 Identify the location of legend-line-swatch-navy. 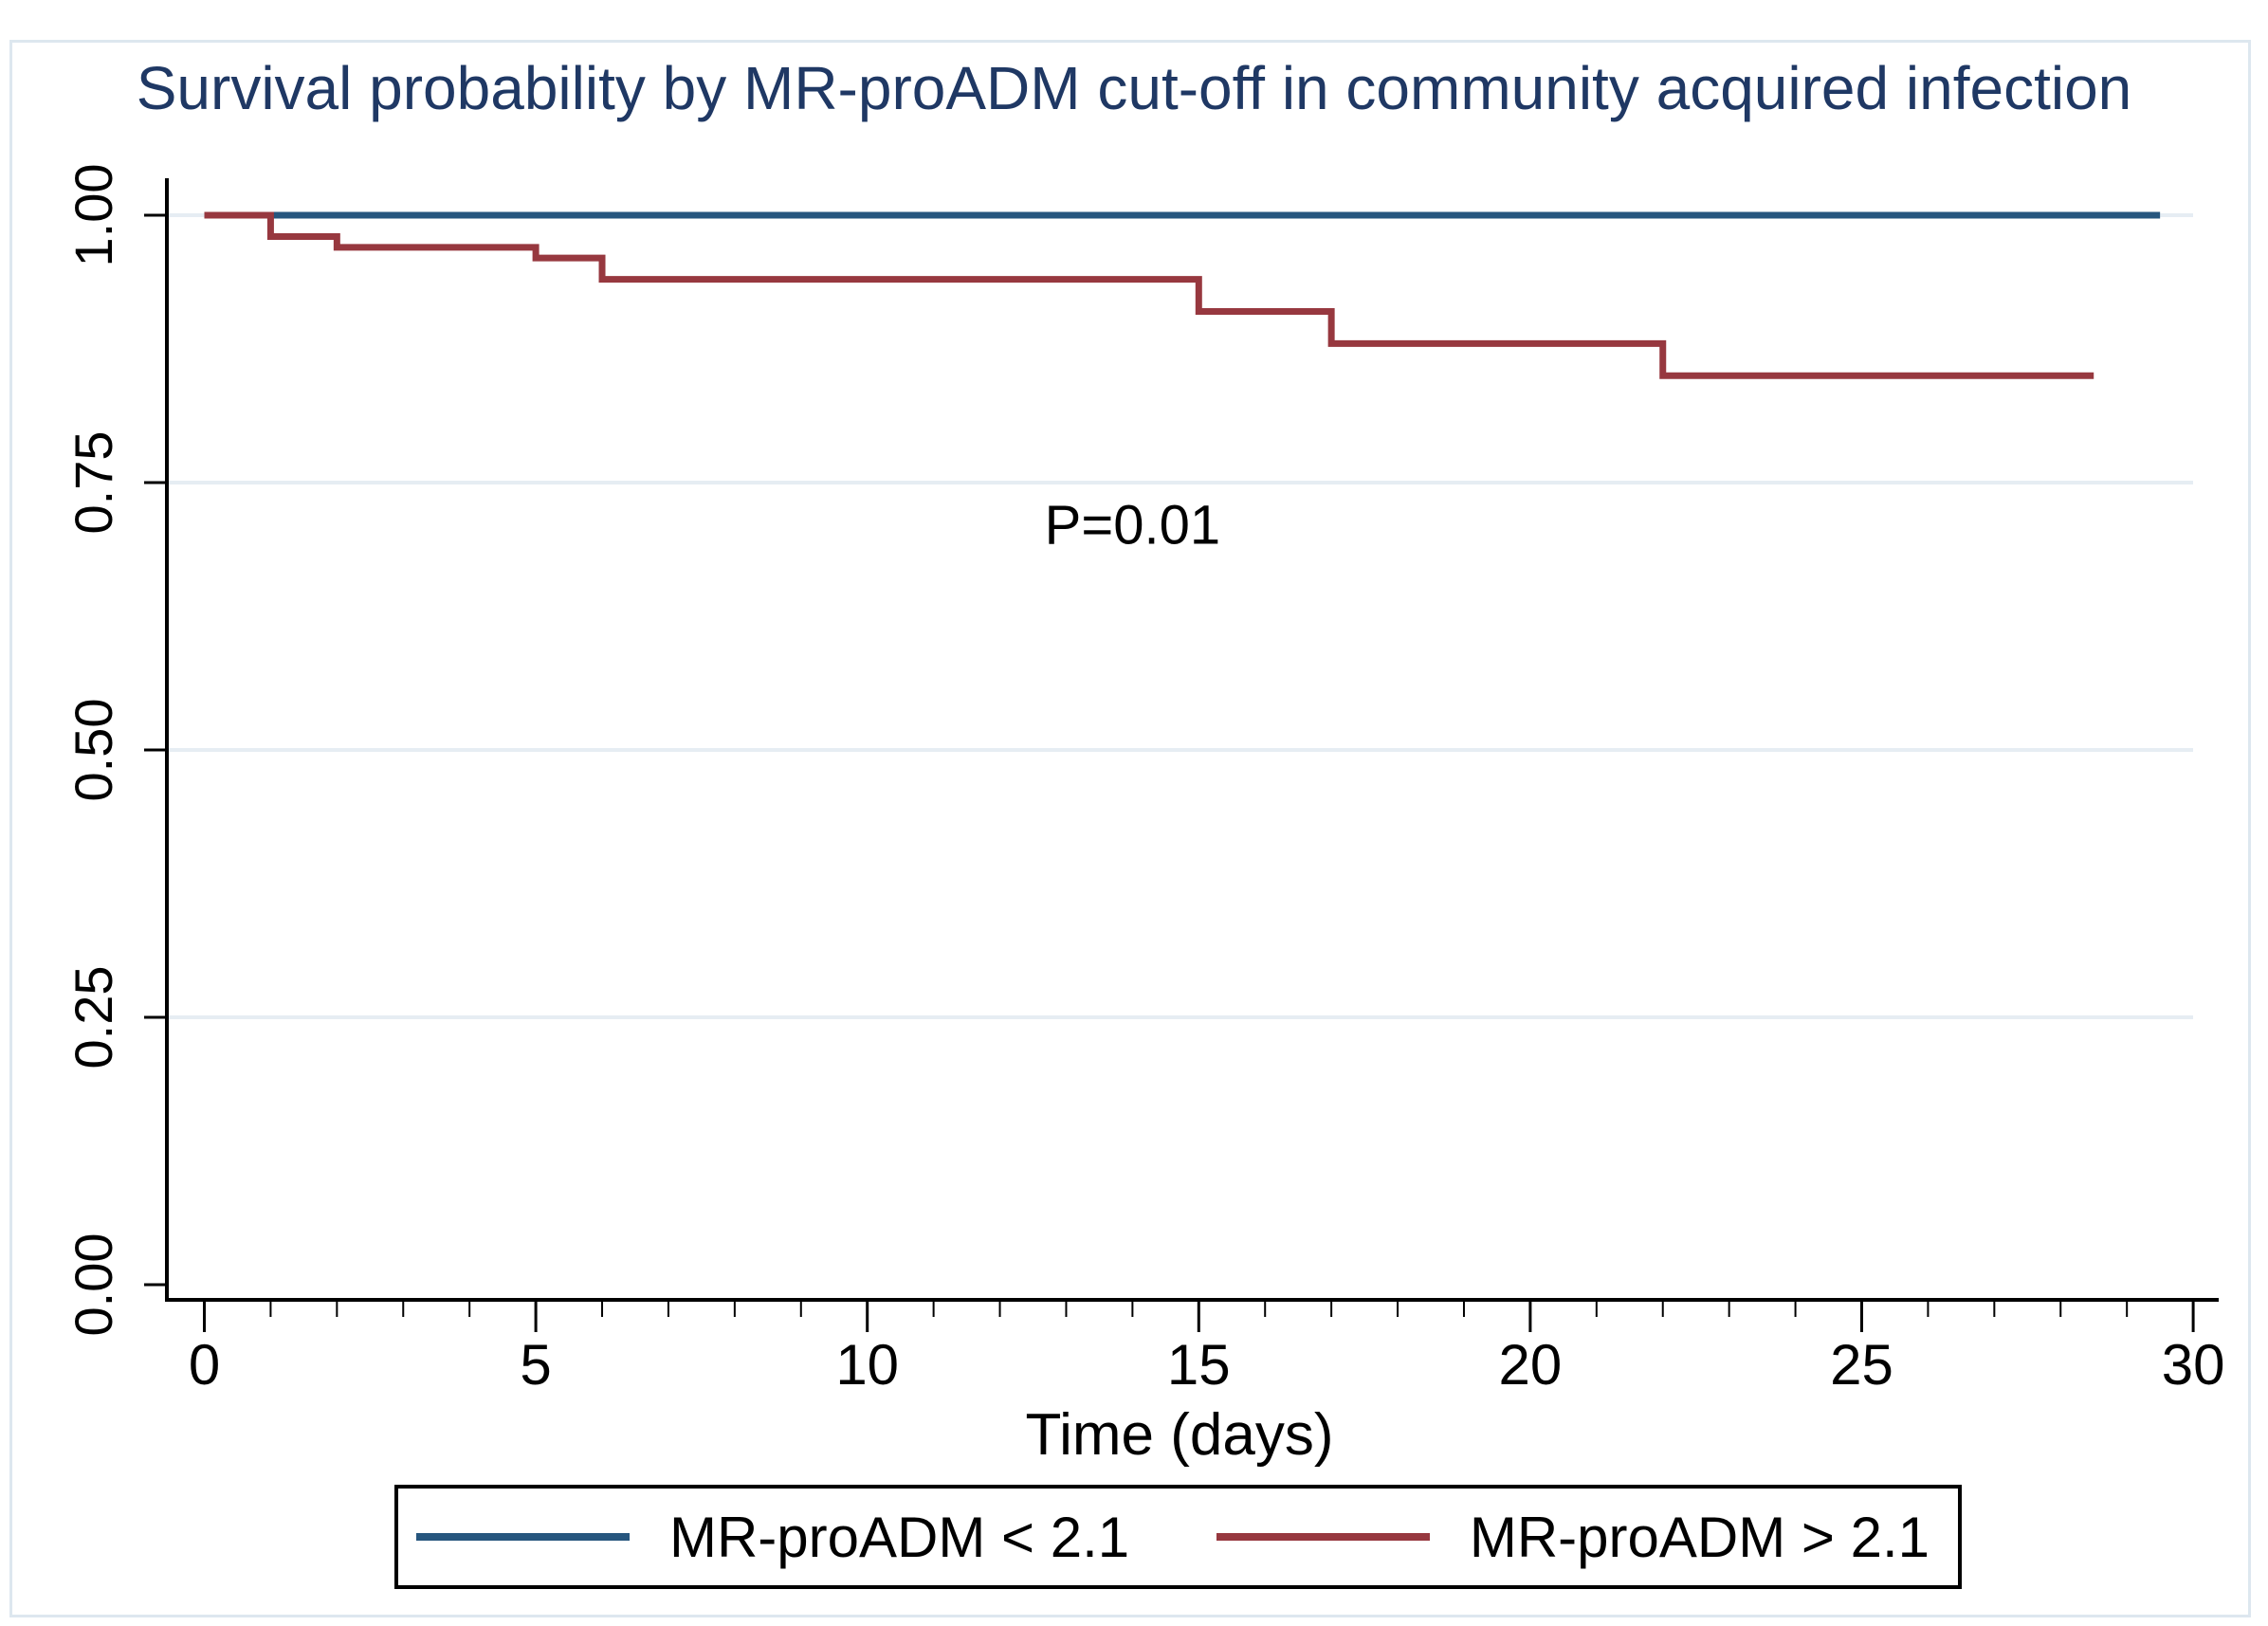
(523, 1537).